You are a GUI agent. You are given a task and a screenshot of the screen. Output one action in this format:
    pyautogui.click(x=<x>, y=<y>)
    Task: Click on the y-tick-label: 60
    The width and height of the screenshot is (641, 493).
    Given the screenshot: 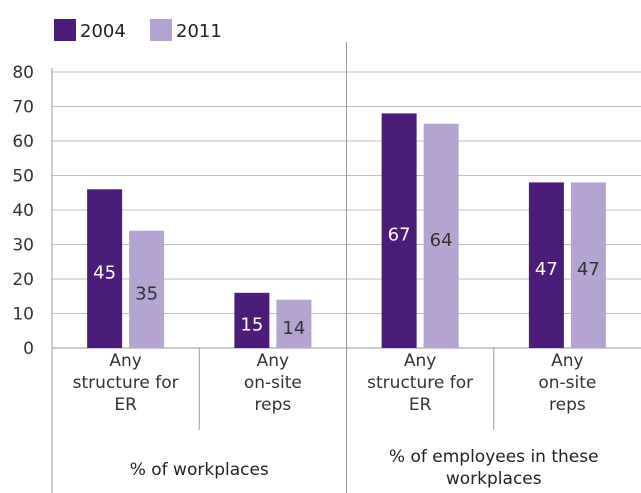 What is the action you would take?
    pyautogui.click(x=23, y=142)
    